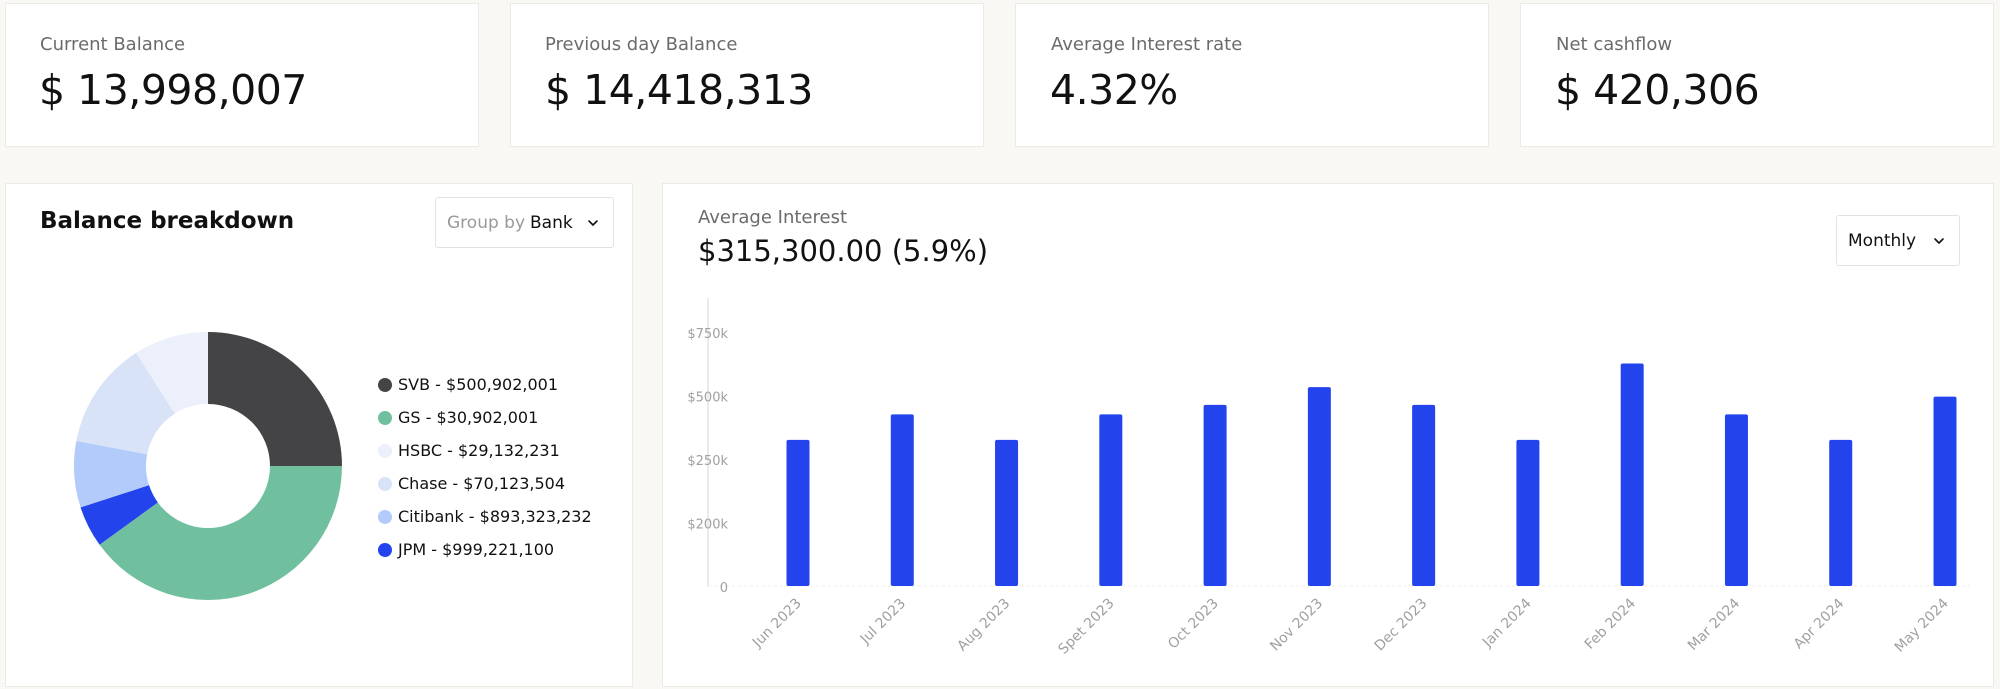  What do you see at coordinates (679, 90) in the screenshot?
I see `stat-value: $ 14,418,313` at bounding box center [679, 90].